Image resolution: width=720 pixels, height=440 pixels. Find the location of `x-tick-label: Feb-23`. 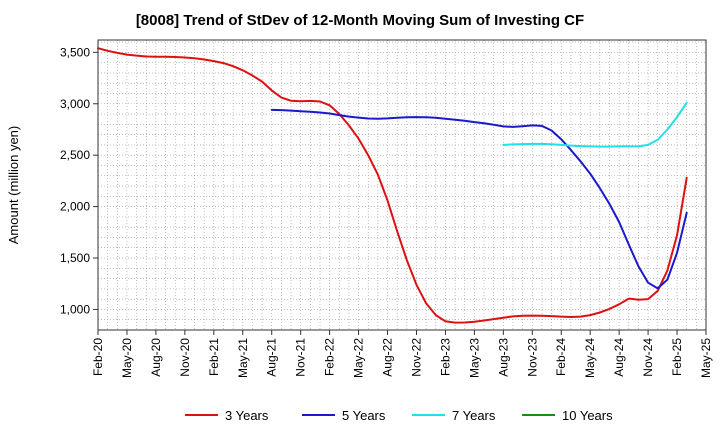

x-tick-label: Feb-23 is located at coordinates (445, 357).